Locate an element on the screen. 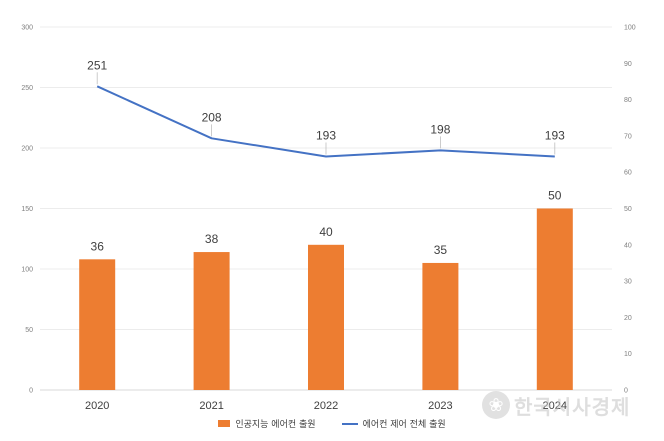 This screenshot has width=664, height=441. line-data-label: 208 is located at coordinates (212, 117).